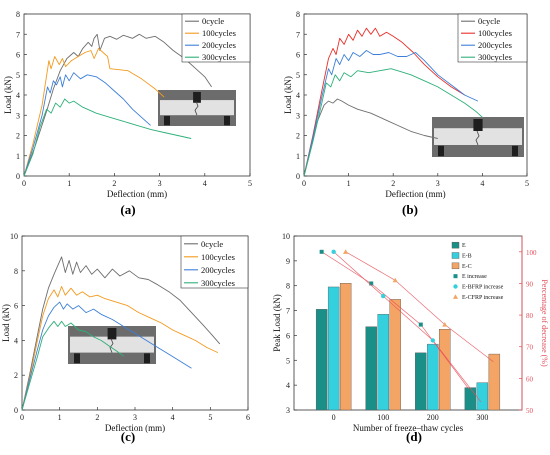 This screenshot has height=455, width=550. What do you see at coordinates (433, 417) in the screenshot?
I see `x-tick-label: 200` at bounding box center [433, 417].